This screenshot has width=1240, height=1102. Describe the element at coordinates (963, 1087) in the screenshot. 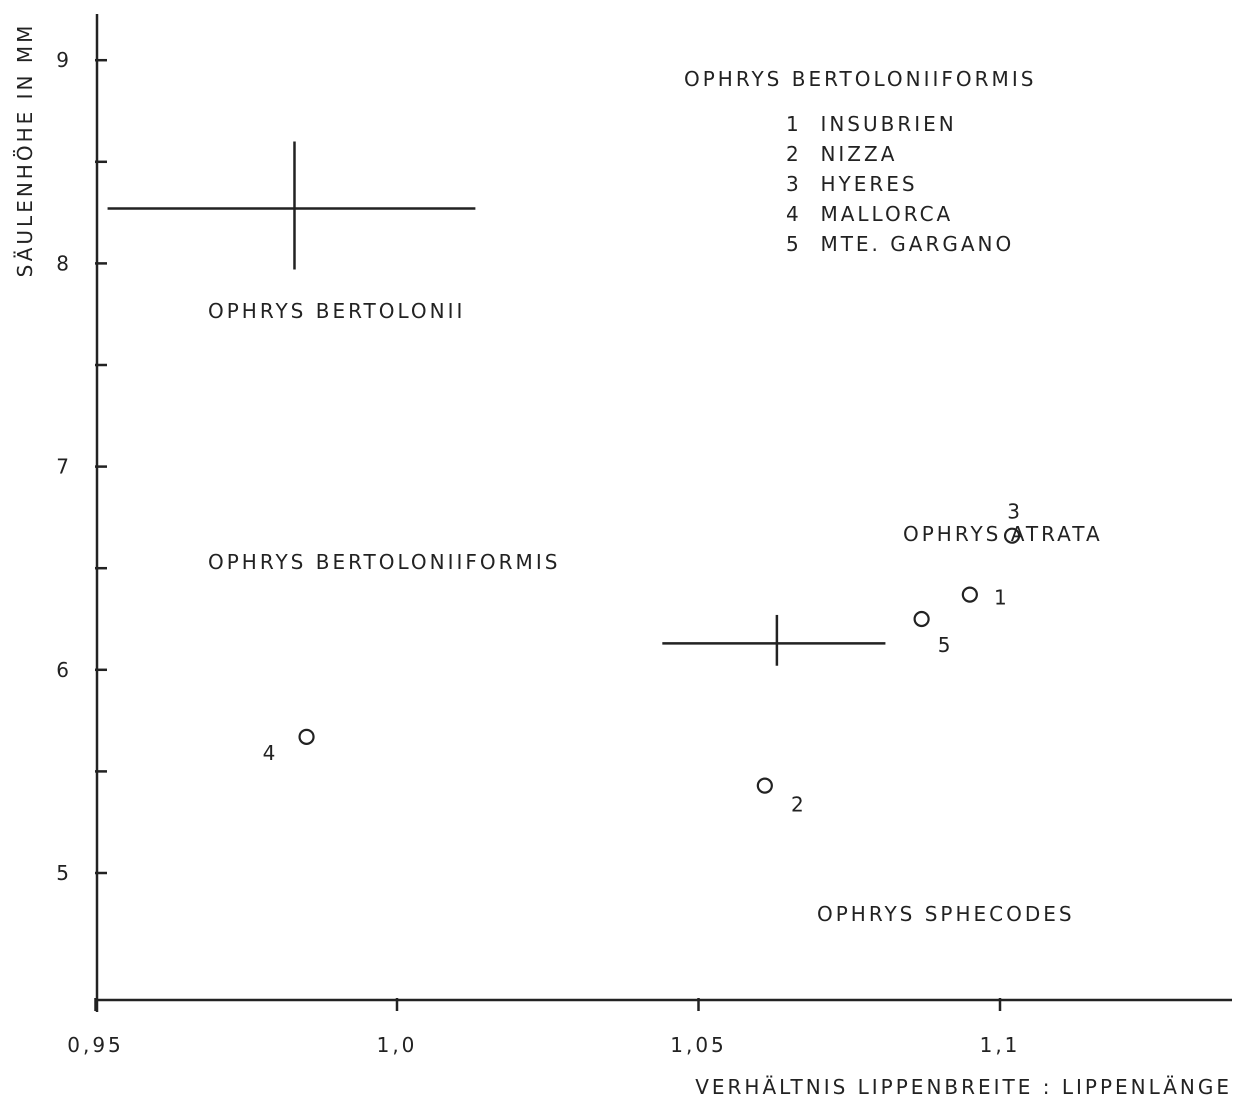

I see `x-axis-label: VERHÄLTNIS LIPPENBREITE : LIPPENLÄNGE` at that location.